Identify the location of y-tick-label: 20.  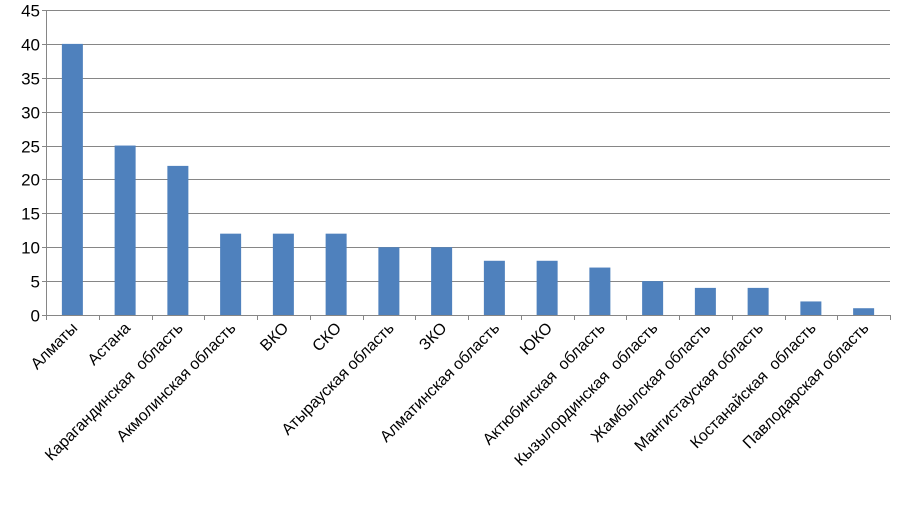
(30, 180).